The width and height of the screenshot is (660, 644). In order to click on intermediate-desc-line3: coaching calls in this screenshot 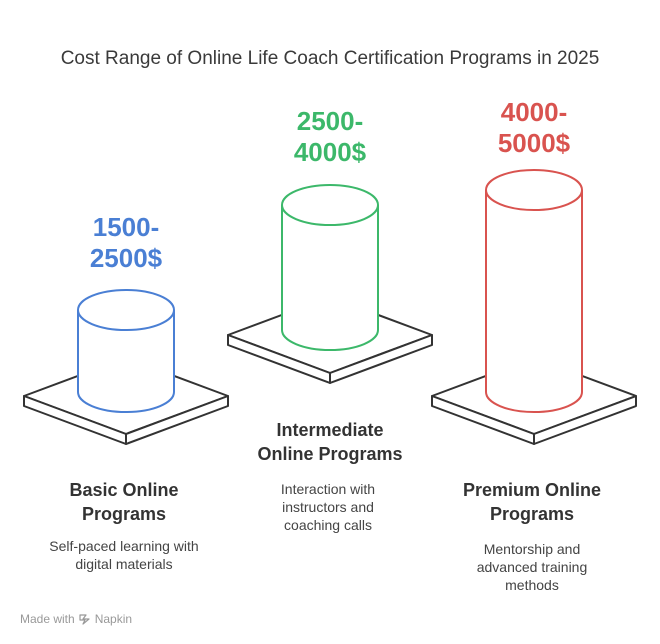, I will do `click(328, 525)`.